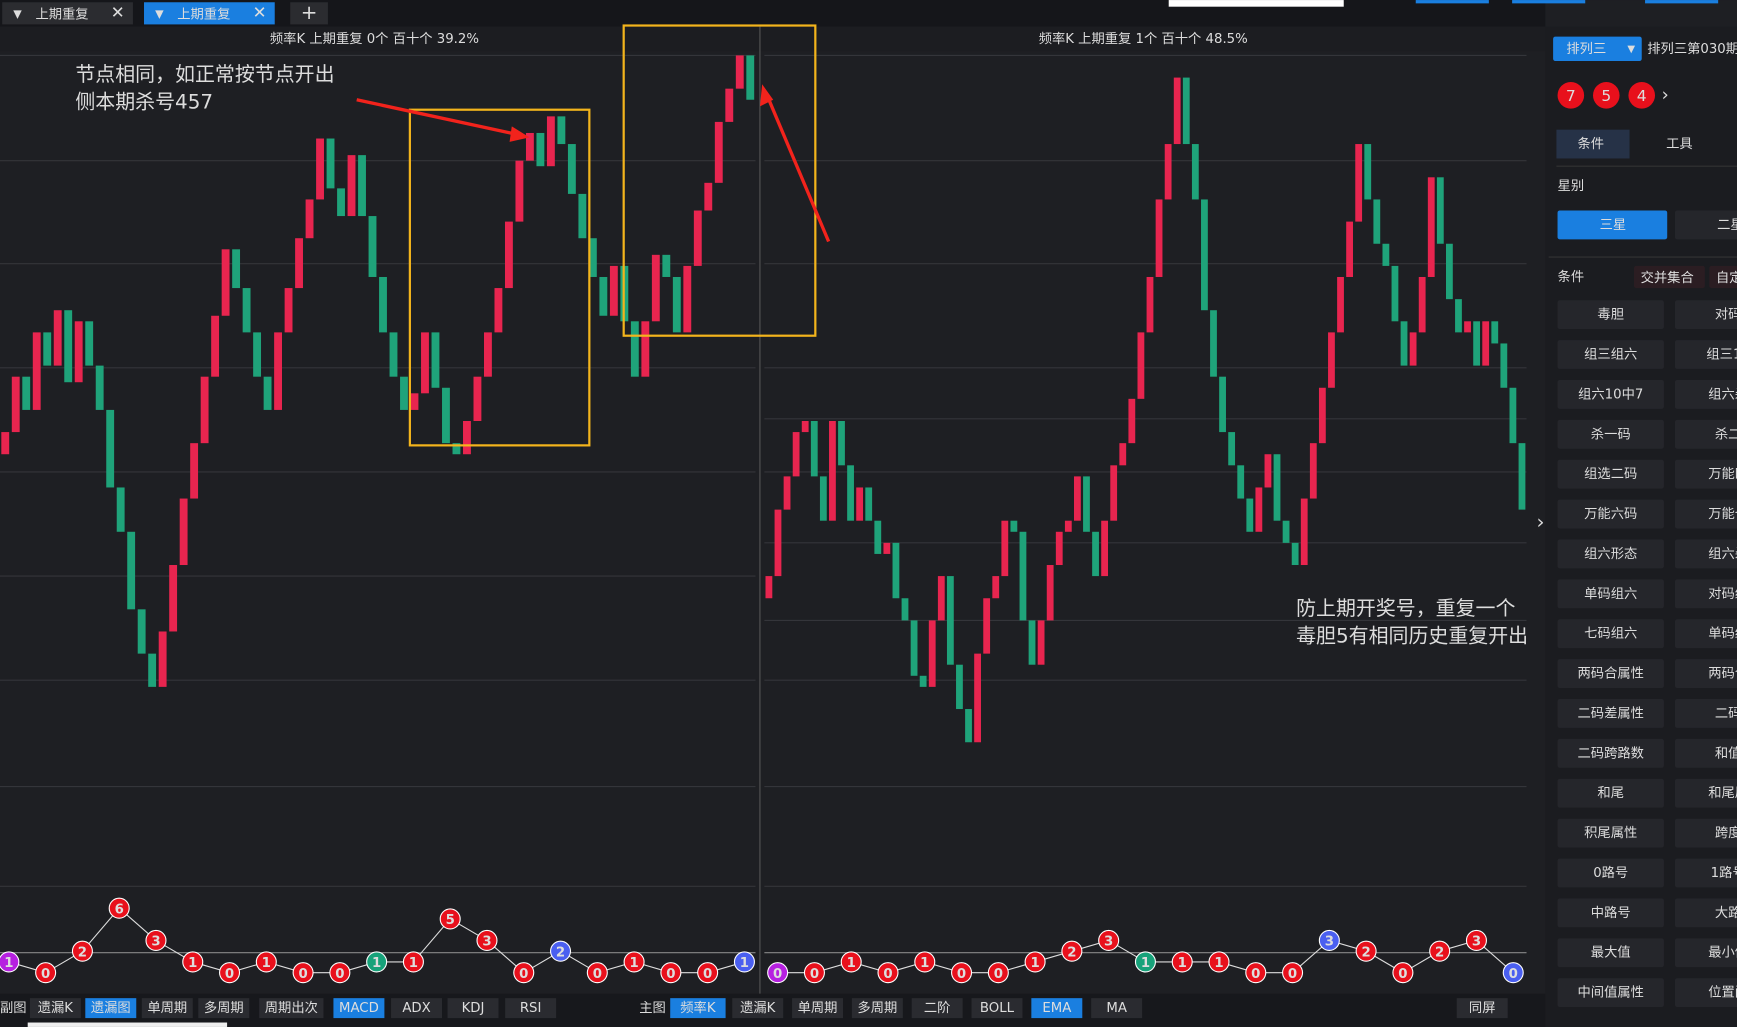 Image resolution: width=1737 pixels, height=1027 pixels. What do you see at coordinates (1549, 2) in the screenshot?
I see `top-button` at bounding box center [1549, 2].